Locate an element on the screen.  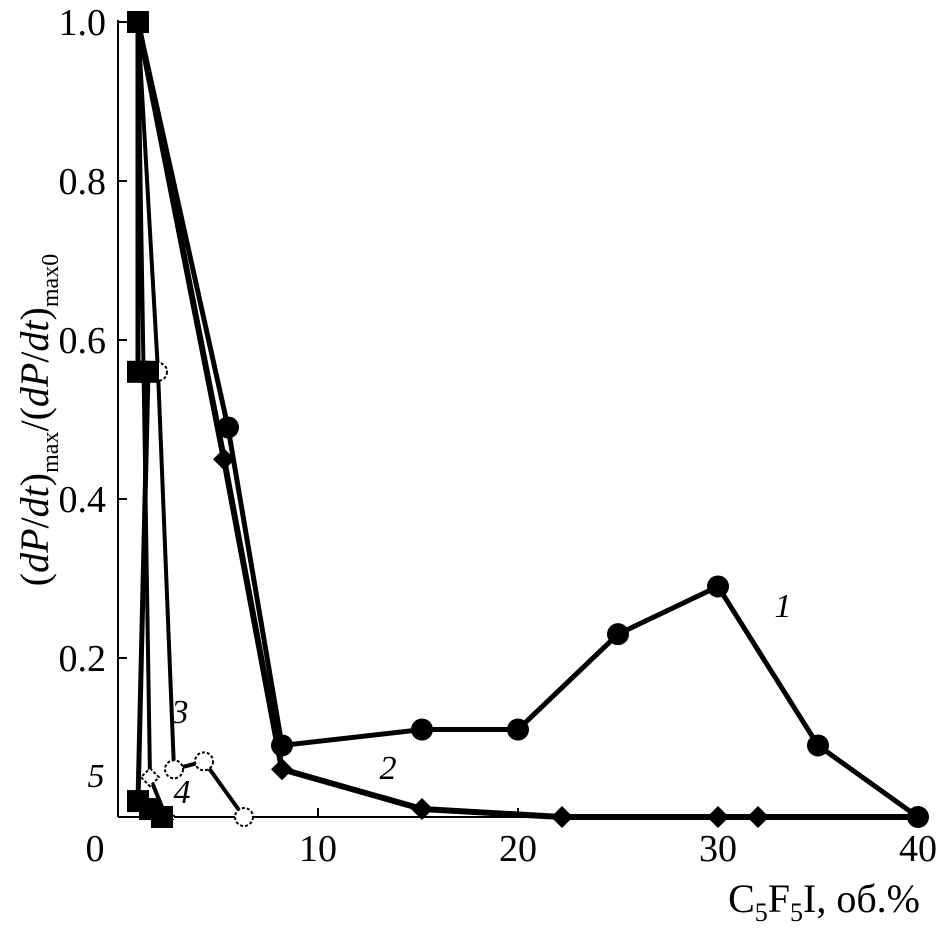
series-2-label: 2 is located at coordinates (388, 768).